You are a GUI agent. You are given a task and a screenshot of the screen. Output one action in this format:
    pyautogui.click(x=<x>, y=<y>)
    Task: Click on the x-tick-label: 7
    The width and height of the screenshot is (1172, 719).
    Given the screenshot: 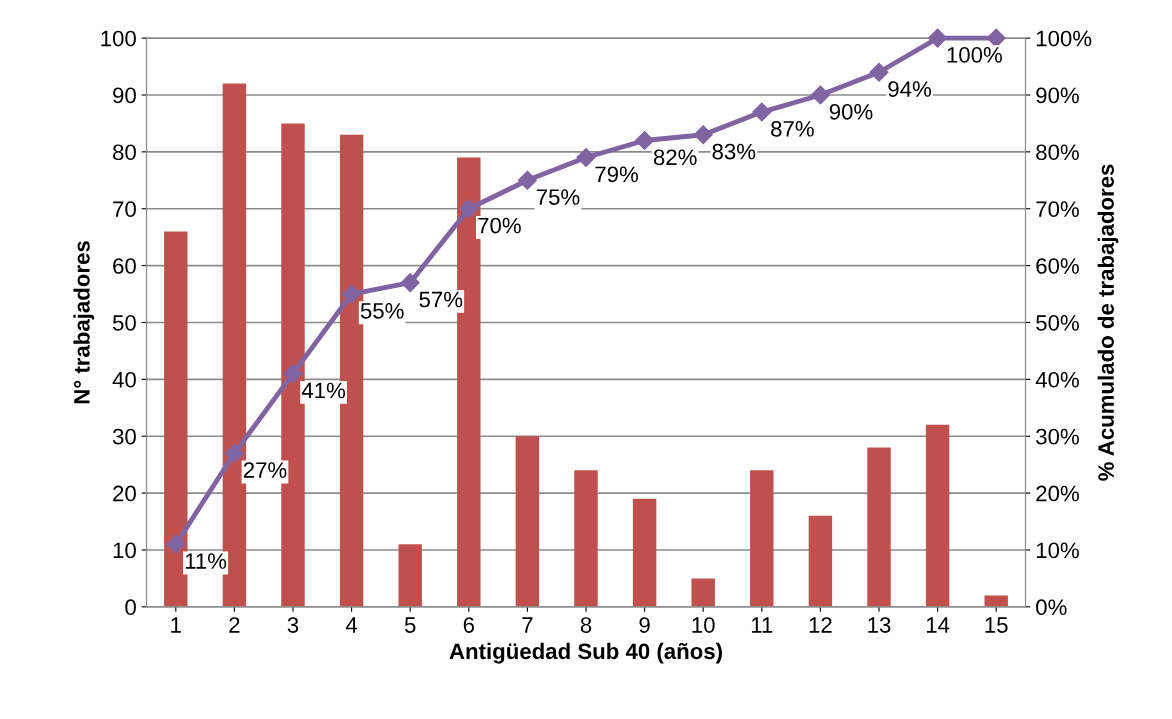 What is the action you would take?
    pyautogui.click(x=527, y=625)
    